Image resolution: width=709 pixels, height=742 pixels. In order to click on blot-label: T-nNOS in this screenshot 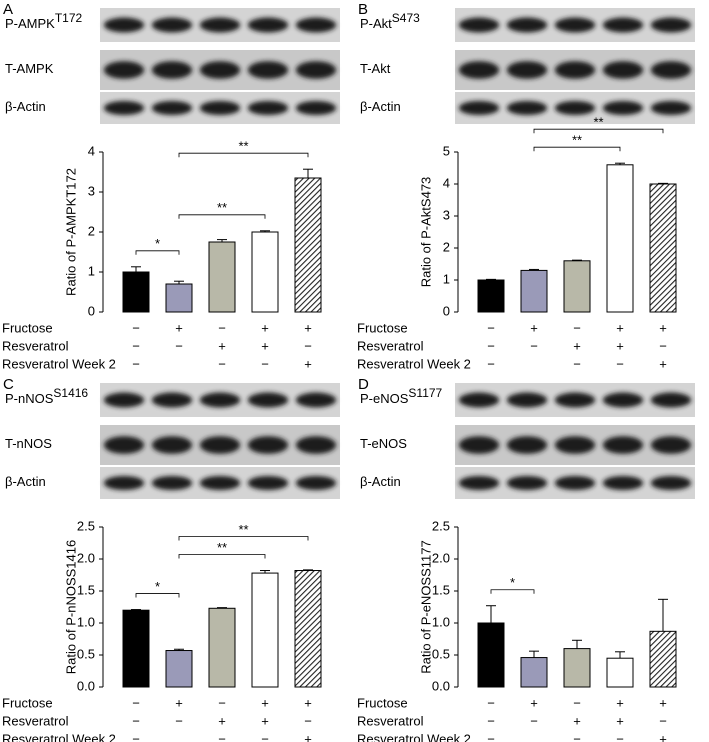, I will do `click(28, 443)`.